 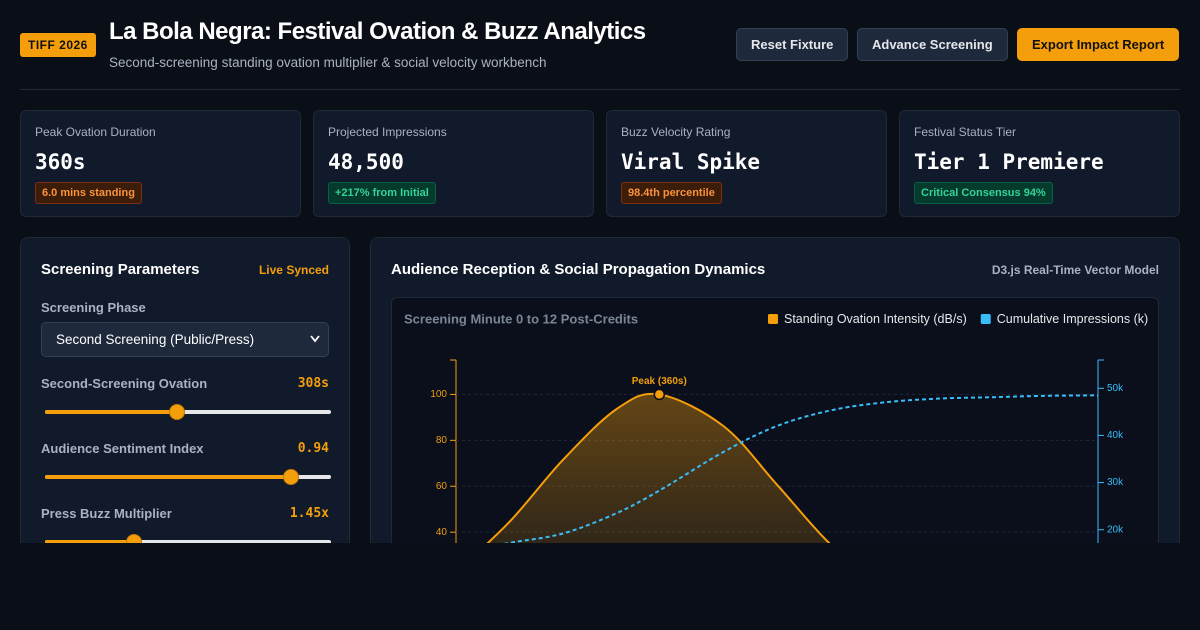 I want to click on chevron, so click(x=315, y=339).